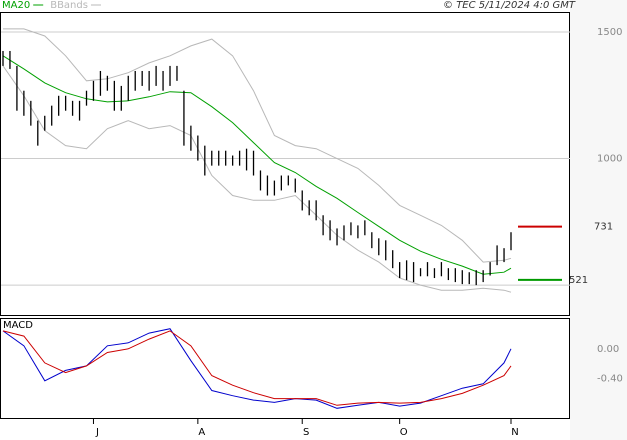 This screenshot has height=440, width=627. I want to click on level-label: 731, so click(603, 227).